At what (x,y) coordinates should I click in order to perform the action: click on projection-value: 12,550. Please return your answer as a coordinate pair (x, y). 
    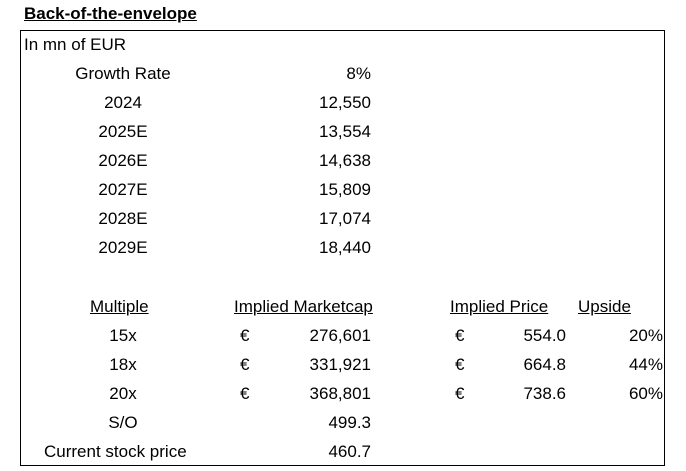
    Looking at the image, I should click on (345, 102).